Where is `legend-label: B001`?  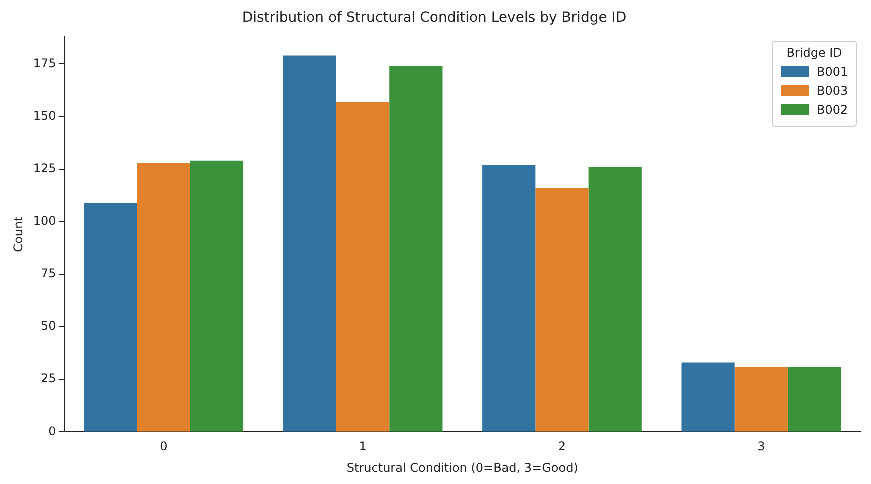 legend-label: B001 is located at coordinates (832, 71).